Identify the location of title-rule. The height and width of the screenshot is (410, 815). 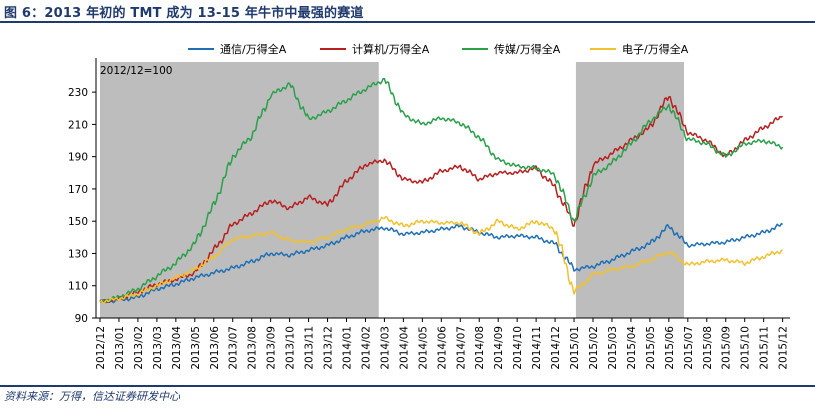
(407, 22).